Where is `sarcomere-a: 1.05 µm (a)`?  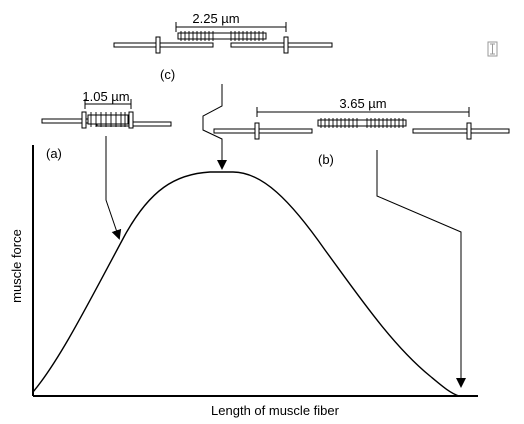
sarcomere-a: 1.05 µm (a) is located at coordinates (106, 125).